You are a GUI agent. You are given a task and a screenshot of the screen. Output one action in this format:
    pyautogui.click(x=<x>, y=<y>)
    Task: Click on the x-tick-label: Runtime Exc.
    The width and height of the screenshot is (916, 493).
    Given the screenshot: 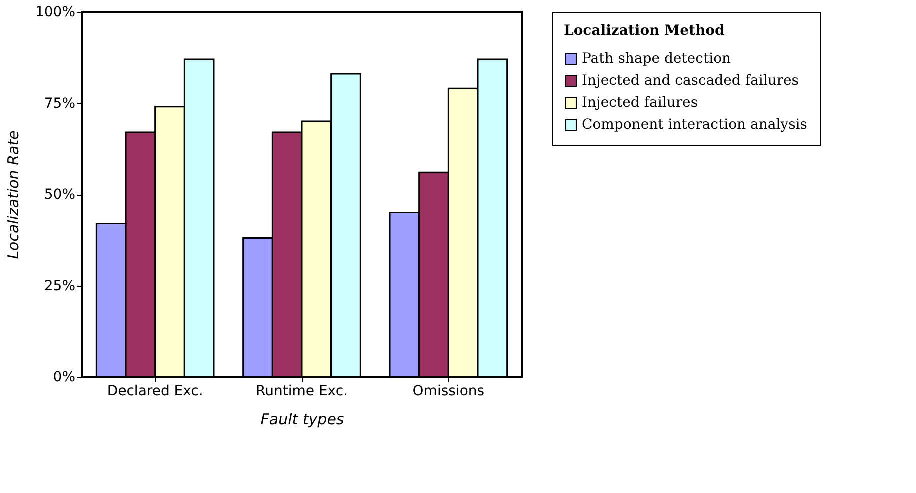 What is the action you would take?
    pyautogui.click(x=302, y=392)
    